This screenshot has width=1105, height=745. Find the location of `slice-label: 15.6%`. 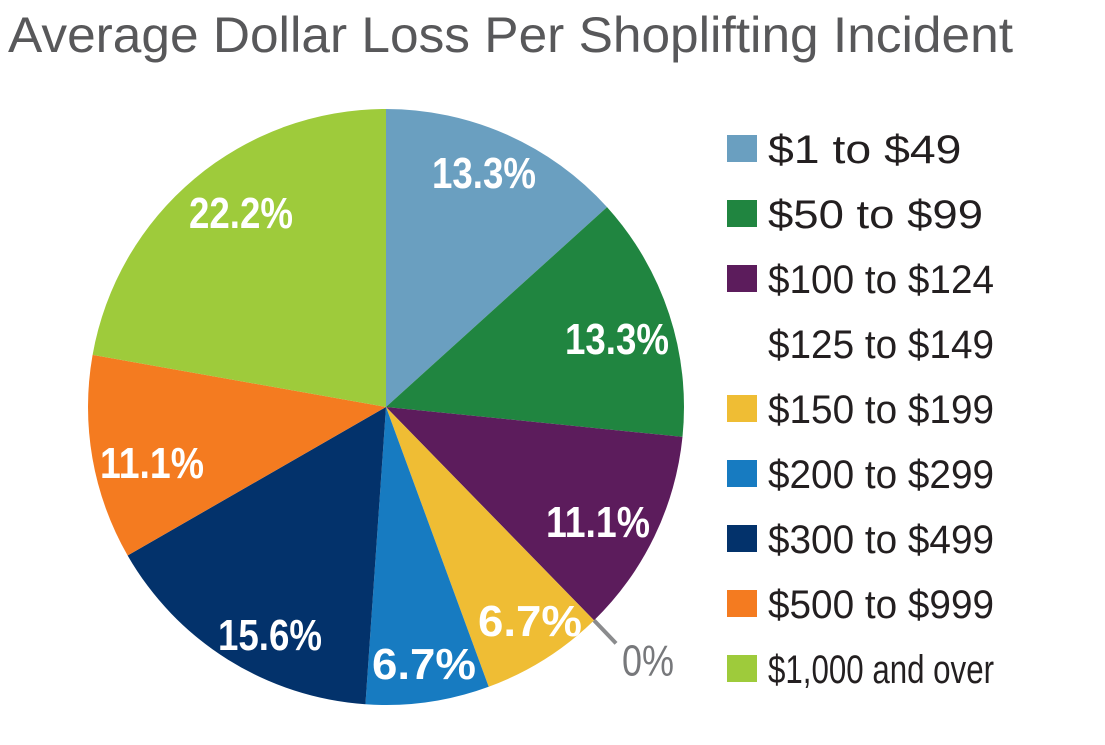

slice-label: 15.6% is located at coordinates (270, 635).